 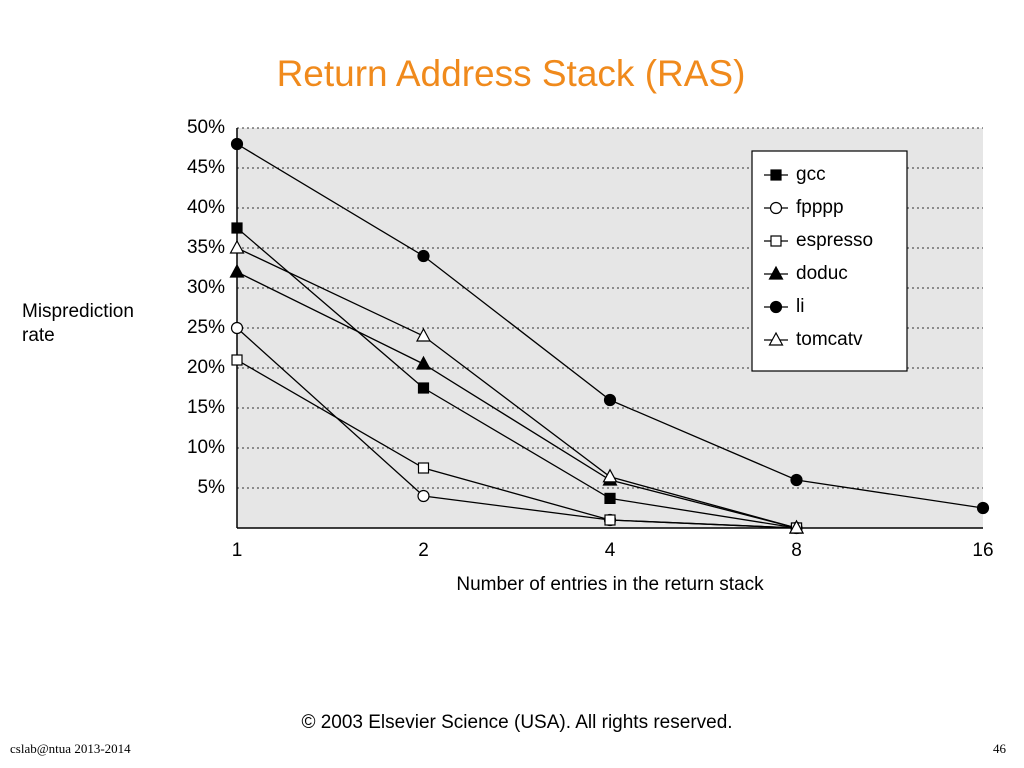 I want to click on legend-label: espresso, so click(x=834, y=240).